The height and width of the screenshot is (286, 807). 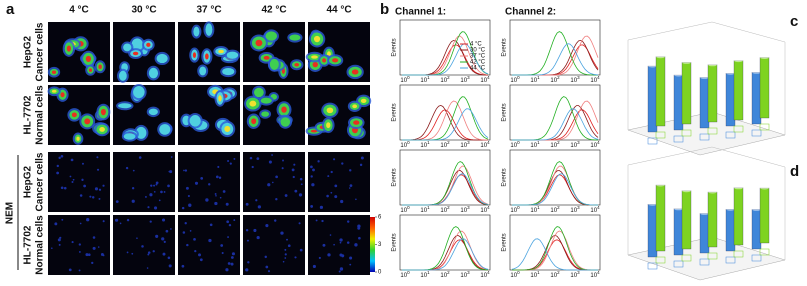 I want to click on x-tick-label: 10¹, so click(x=425, y=144).